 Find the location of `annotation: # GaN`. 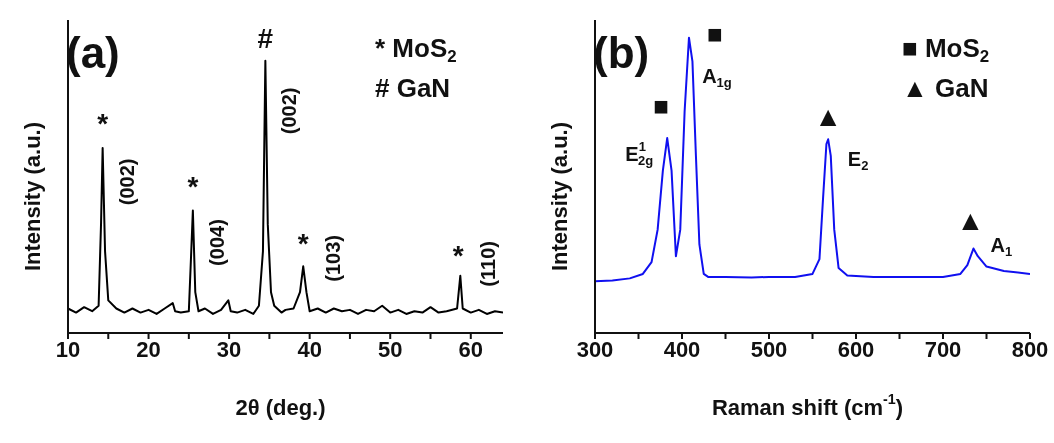

annotation: # GaN is located at coordinates (413, 87).